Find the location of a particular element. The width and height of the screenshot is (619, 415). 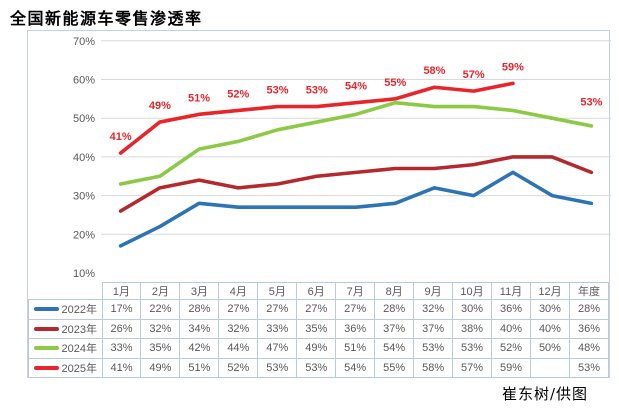

y-axis-label: 20% is located at coordinates (84, 235).